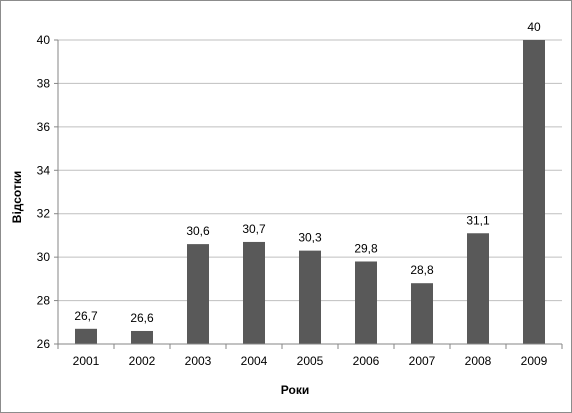 Image resolution: width=572 pixels, height=413 pixels. Describe the element at coordinates (534, 27) in the screenshot. I see `data-label-2009: 40` at that location.